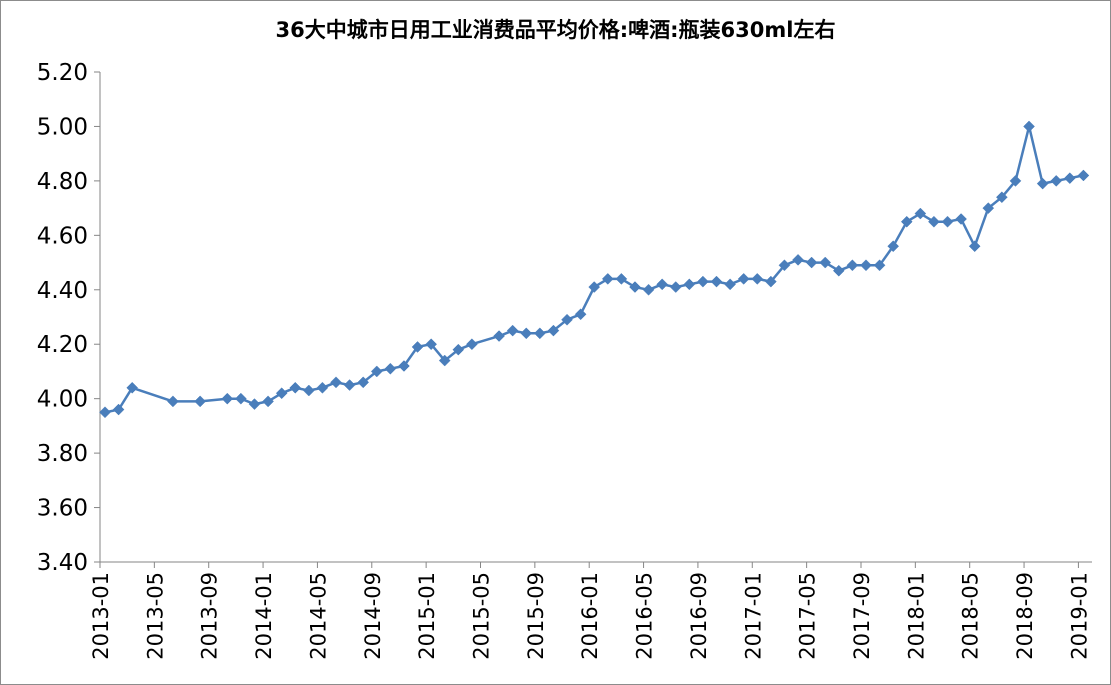 The image size is (1111, 685). Describe the element at coordinates (318, 616) in the screenshot. I see `x-tick-label: 2014-05` at that location.